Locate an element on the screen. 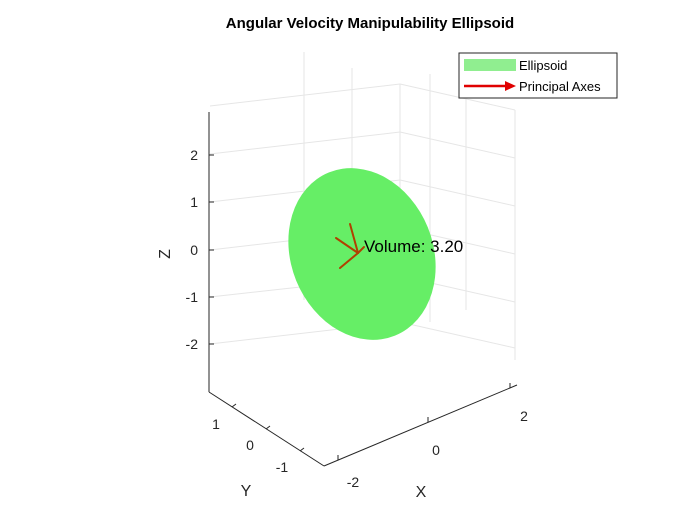 This screenshot has width=700, height=525. legend-label-ellipsoid: Ellipsoid is located at coordinates (543, 65).